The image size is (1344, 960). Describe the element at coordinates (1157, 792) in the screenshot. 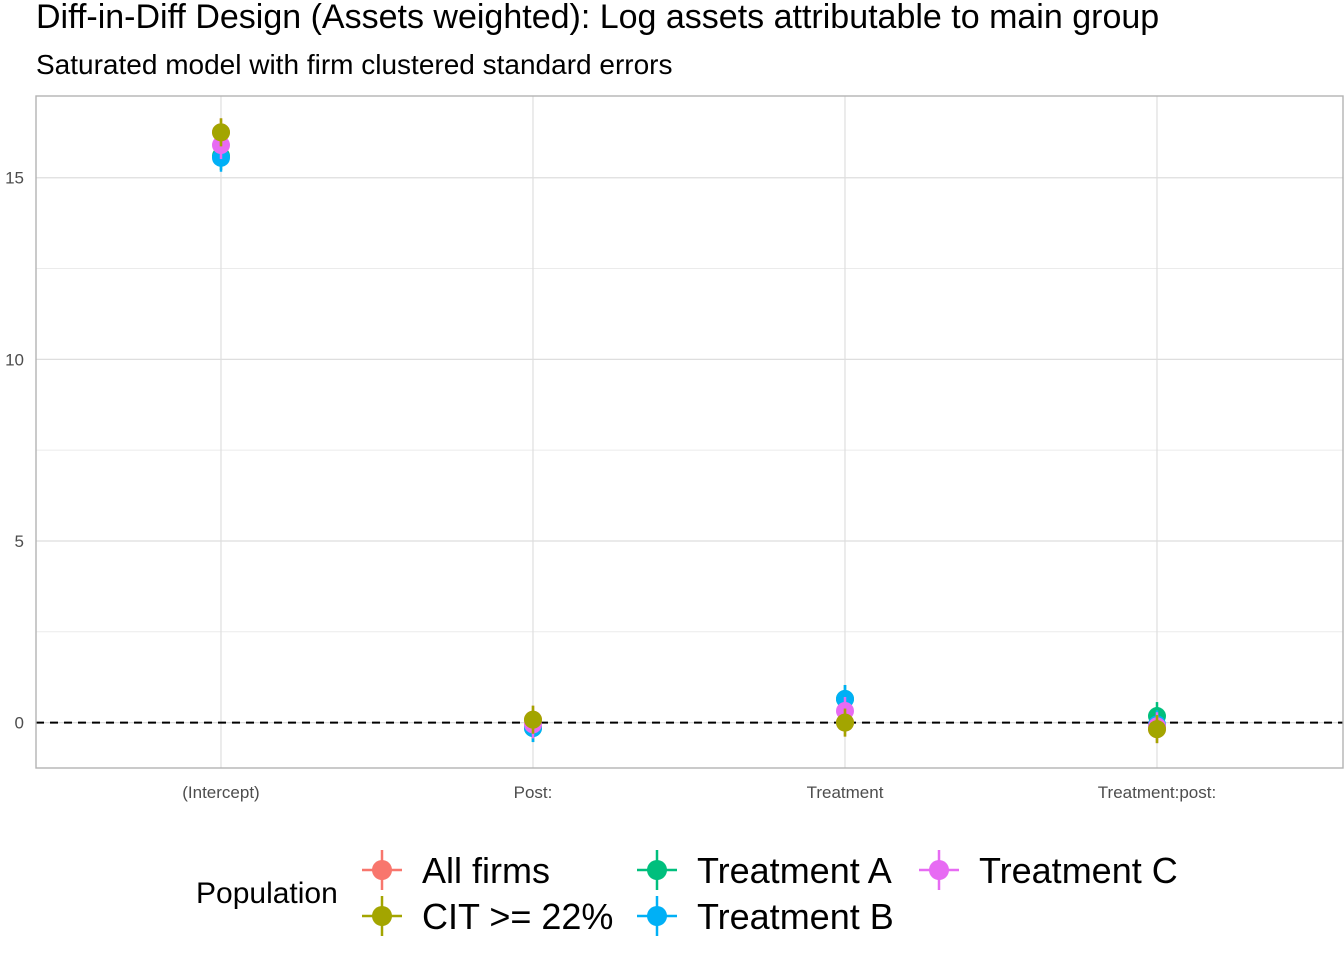

I see `x-tick-label: Treatment:post:` at that location.